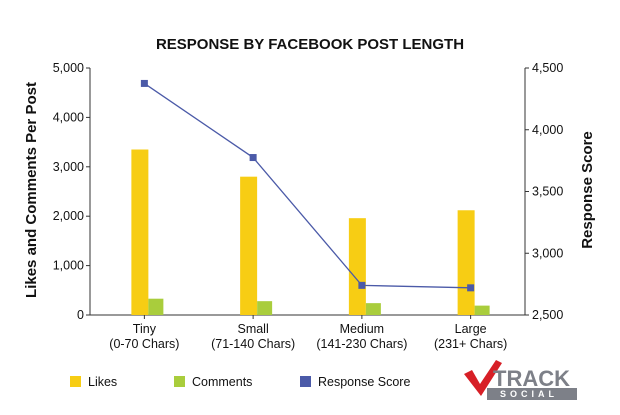 This screenshot has height=415, width=620. What do you see at coordinates (31, 190) in the screenshot?
I see `y-axis-label-left: Likes and Comments Per Post` at bounding box center [31, 190].